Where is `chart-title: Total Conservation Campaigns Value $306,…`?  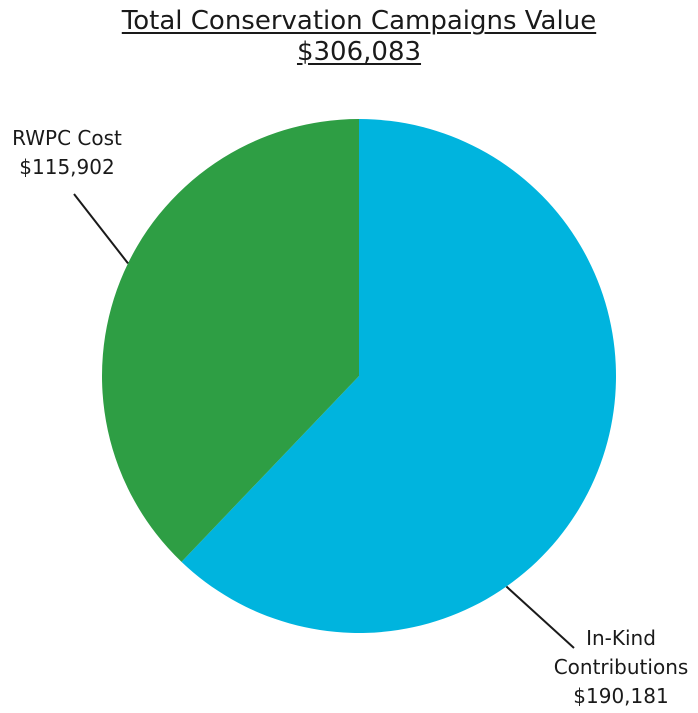 chart-title: Total Conservation Campaigns Value $306,… is located at coordinates (349, 37).